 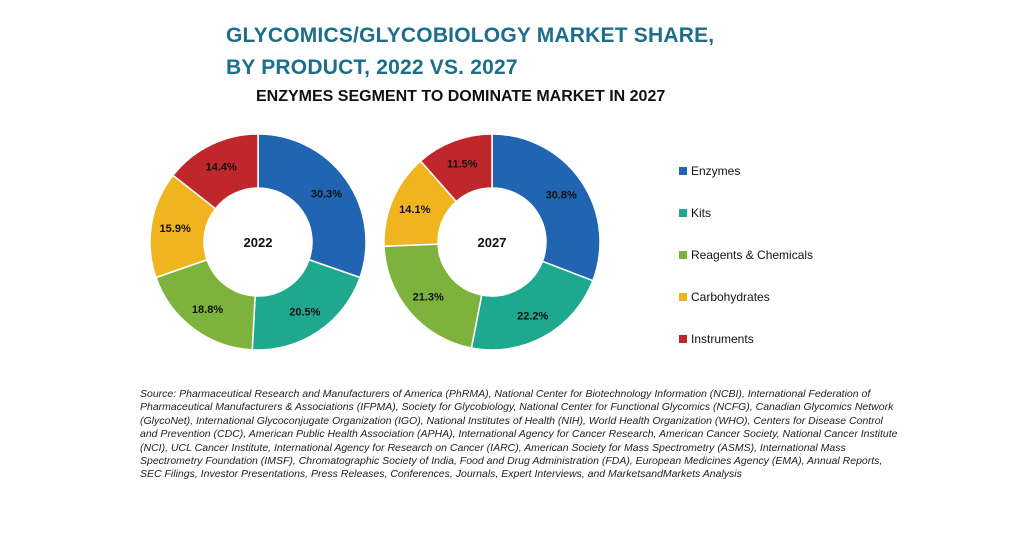 What do you see at coordinates (175, 229) in the screenshot?
I see `slice-label-2022-carbohydrates: 15.9%` at bounding box center [175, 229].